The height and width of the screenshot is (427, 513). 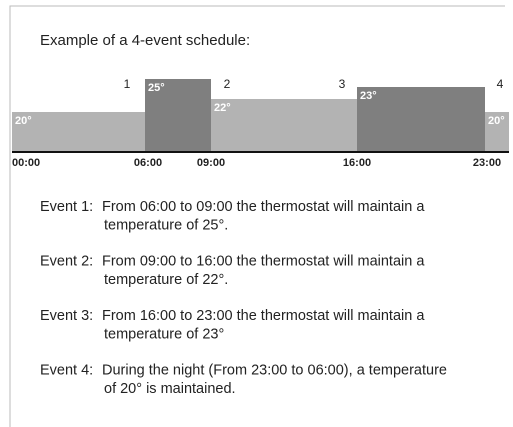 What do you see at coordinates (66, 261) in the screenshot?
I see `event-label: Event 2:` at bounding box center [66, 261].